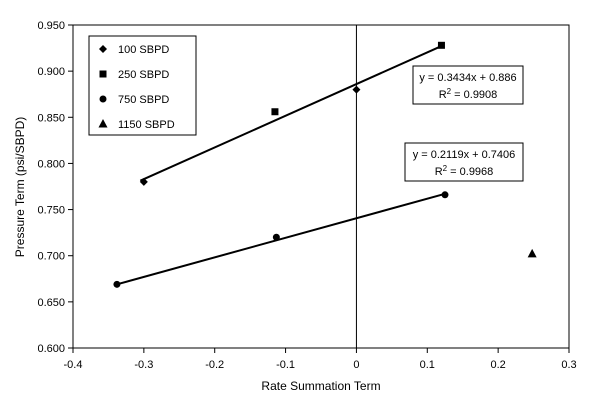 The height and width of the screenshot is (407, 595). I want to click on x-tick-label: 0, so click(356, 365).